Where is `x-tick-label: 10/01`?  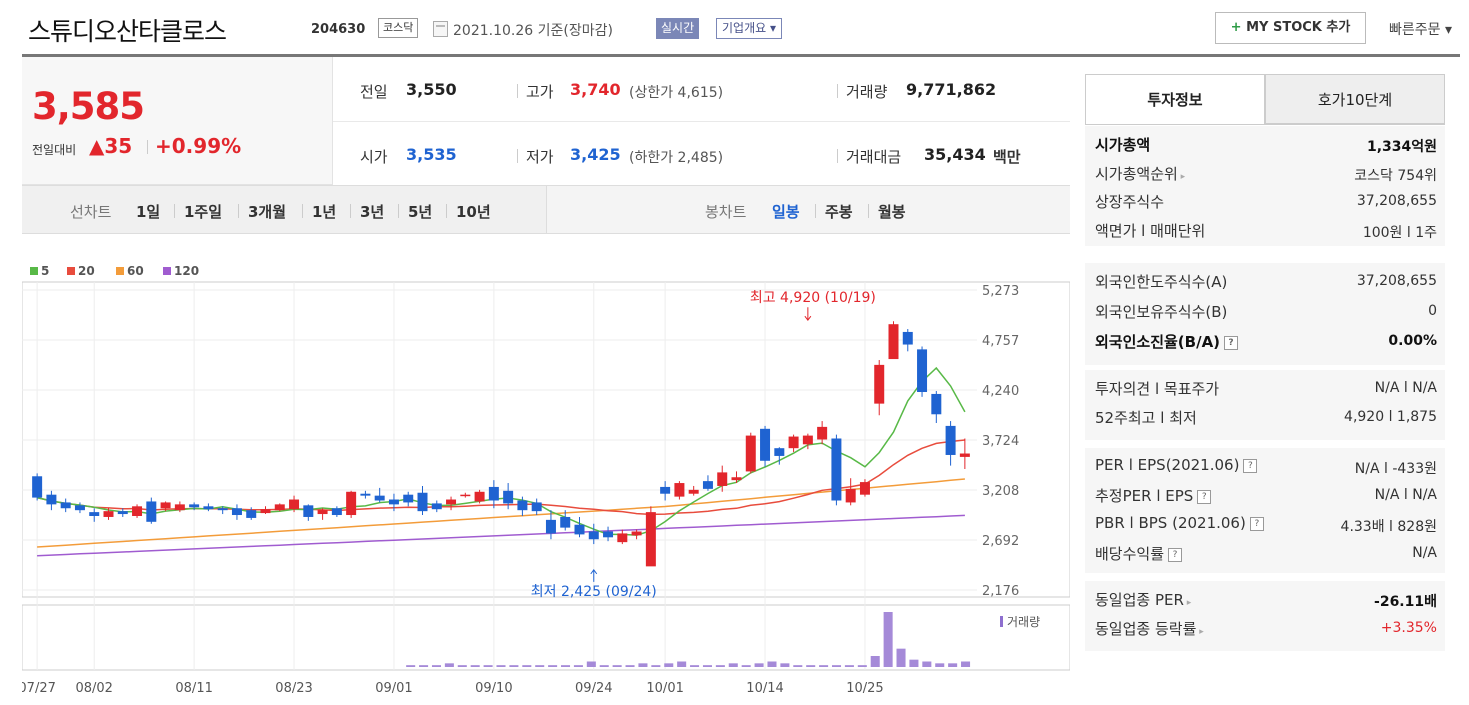 x-tick-label: 10/01 is located at coordinates (664, 688).